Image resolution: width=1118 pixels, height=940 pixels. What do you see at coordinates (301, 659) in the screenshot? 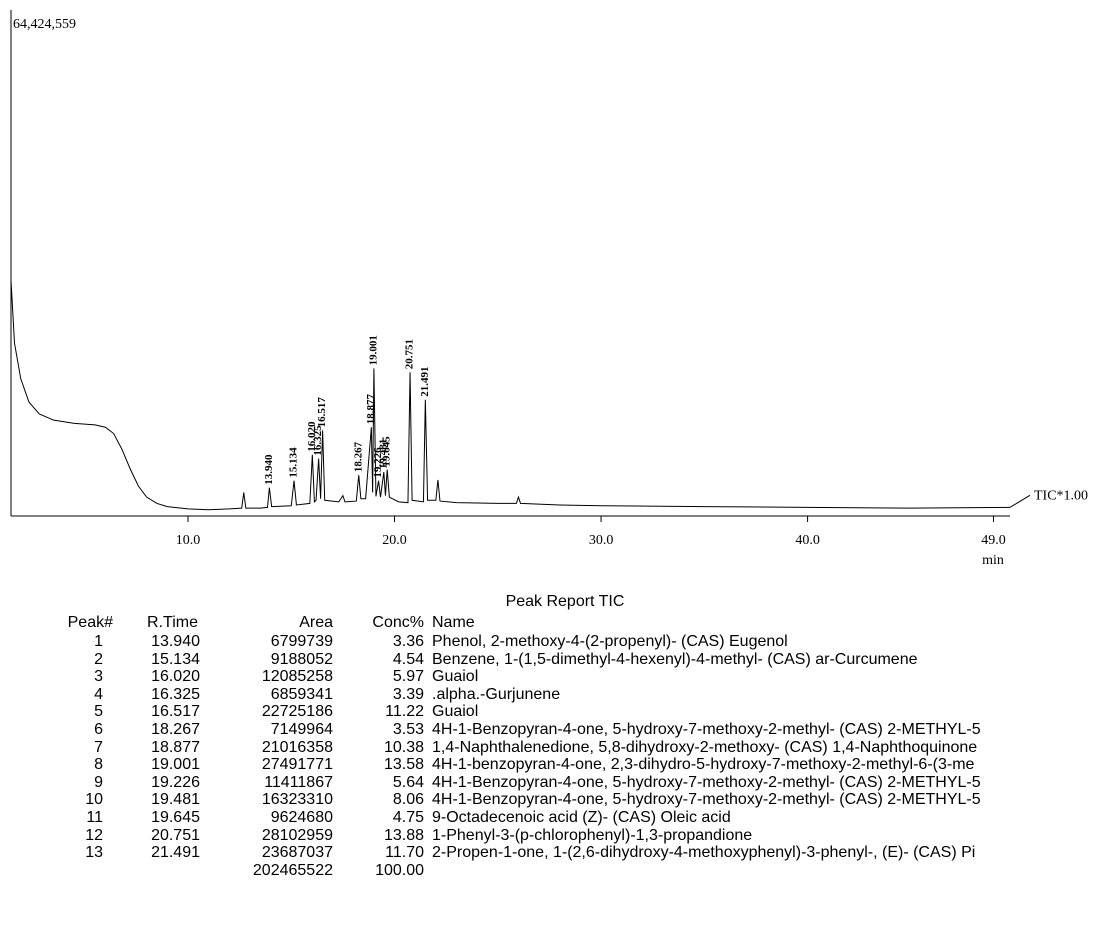
I see `table-cell: 9188052` at bounding box center [301, 659].